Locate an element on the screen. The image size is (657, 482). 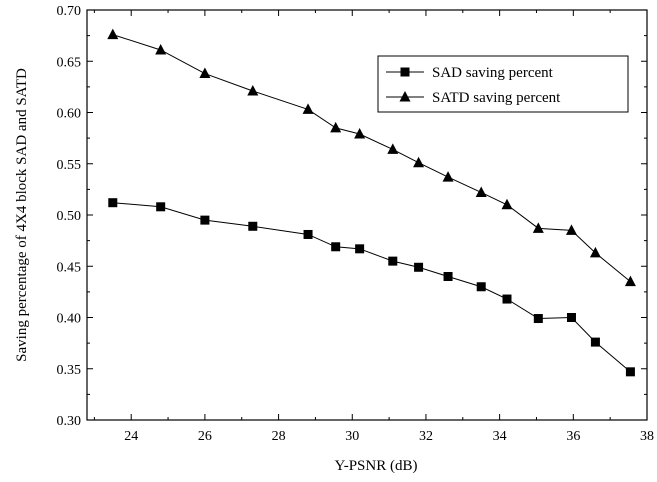
y-tick-label: 0.40 is located at coordinates (69, 319).